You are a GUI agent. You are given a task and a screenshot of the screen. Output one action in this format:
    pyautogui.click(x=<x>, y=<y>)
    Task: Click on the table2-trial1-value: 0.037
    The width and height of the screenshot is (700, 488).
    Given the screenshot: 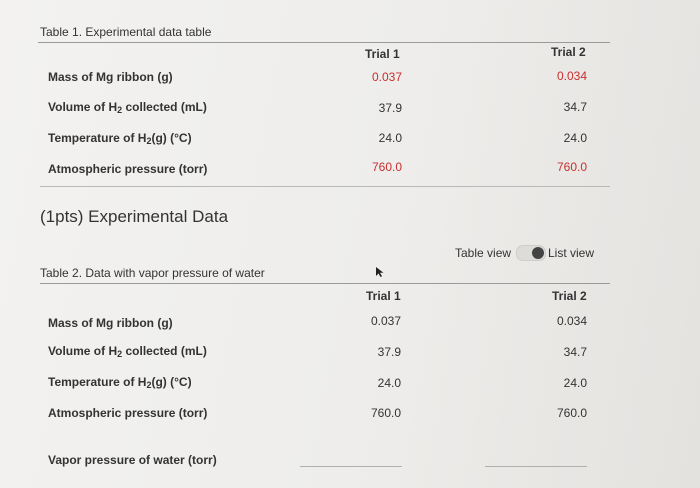 What is the action you would take?
    pyautogui.click(x=385, y=321)
    